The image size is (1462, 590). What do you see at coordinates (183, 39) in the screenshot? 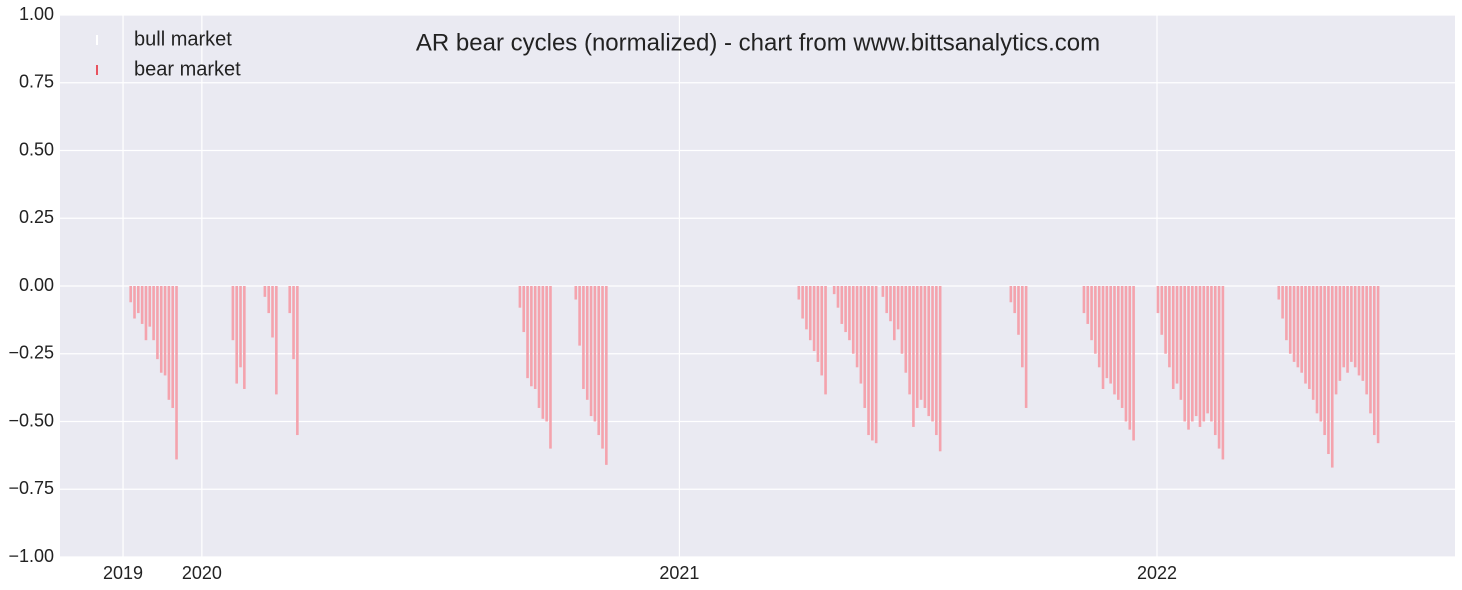
I see `legend-label: bull market` at bounding box center [183, 39].